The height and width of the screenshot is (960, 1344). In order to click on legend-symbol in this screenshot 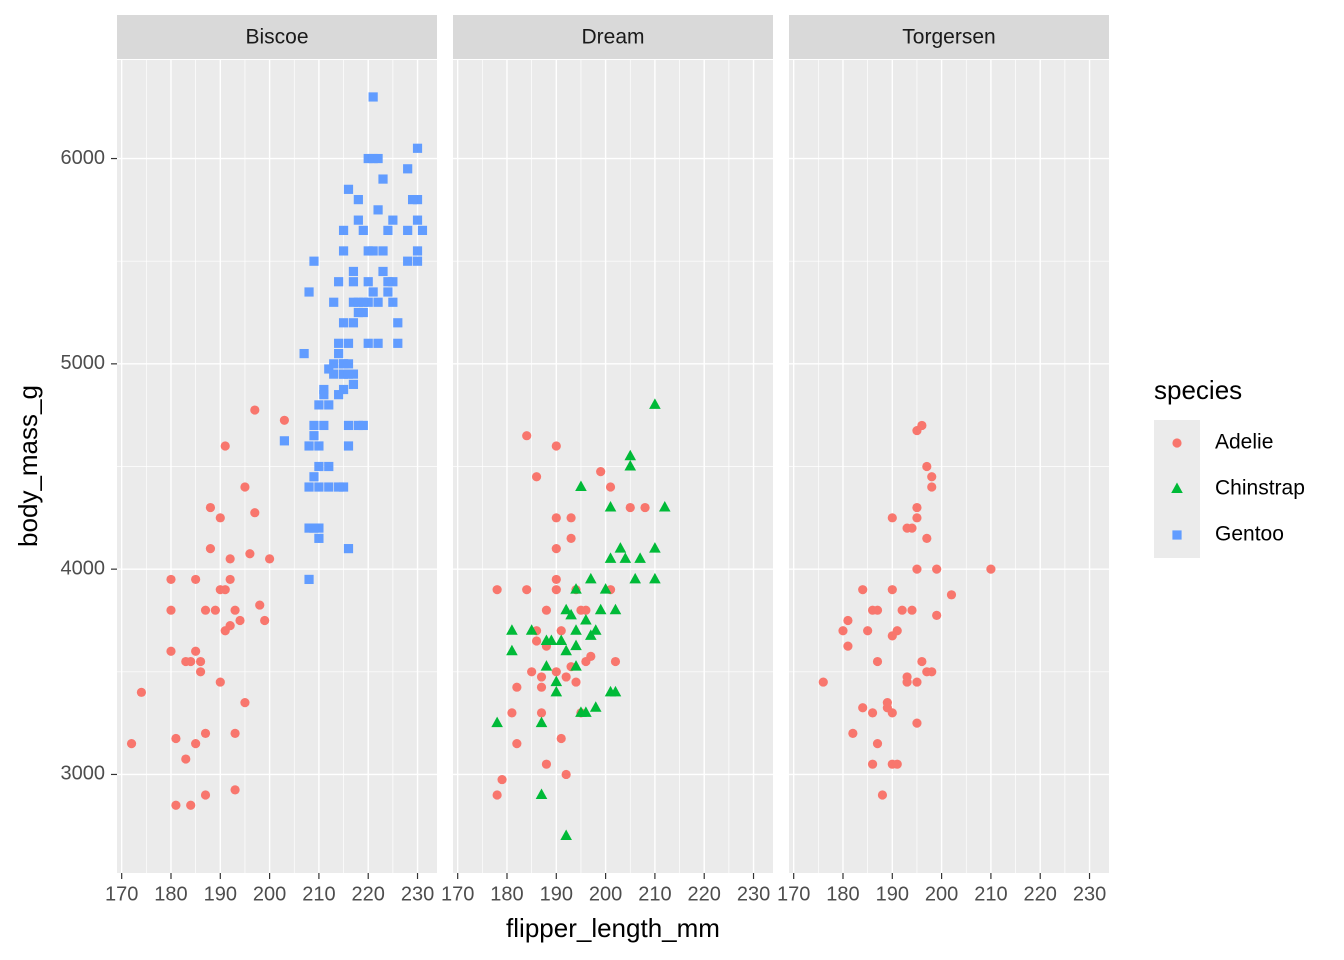, I will do `click(1177, 535)`.